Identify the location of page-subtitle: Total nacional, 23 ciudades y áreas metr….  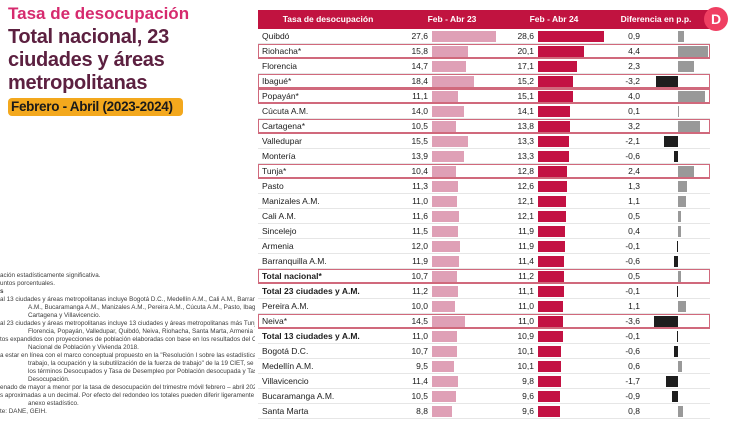
(88, 60).